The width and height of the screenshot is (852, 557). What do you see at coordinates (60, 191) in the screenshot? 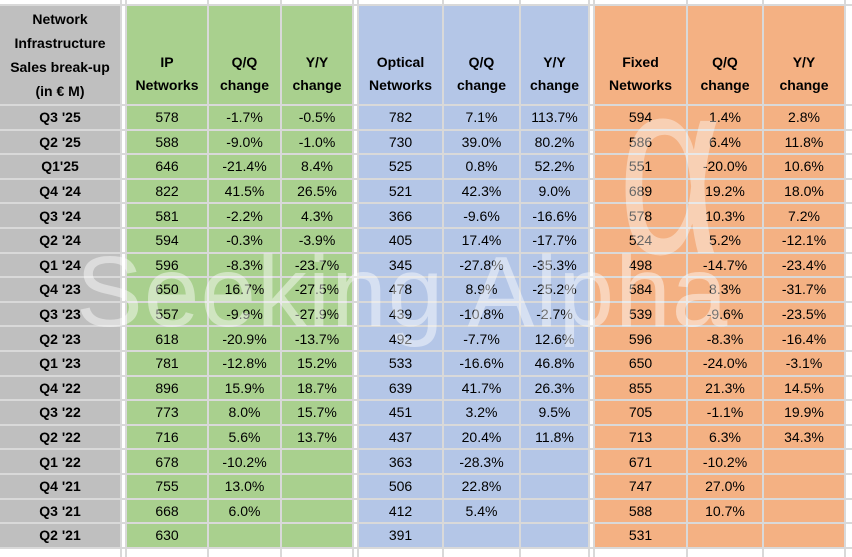
I see `quarter-label: Q4 '24` at bounding box center [60, 191].